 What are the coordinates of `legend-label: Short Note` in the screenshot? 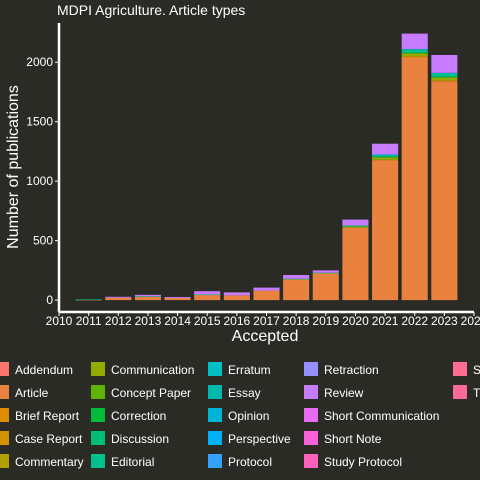 It's located at (353, 439).